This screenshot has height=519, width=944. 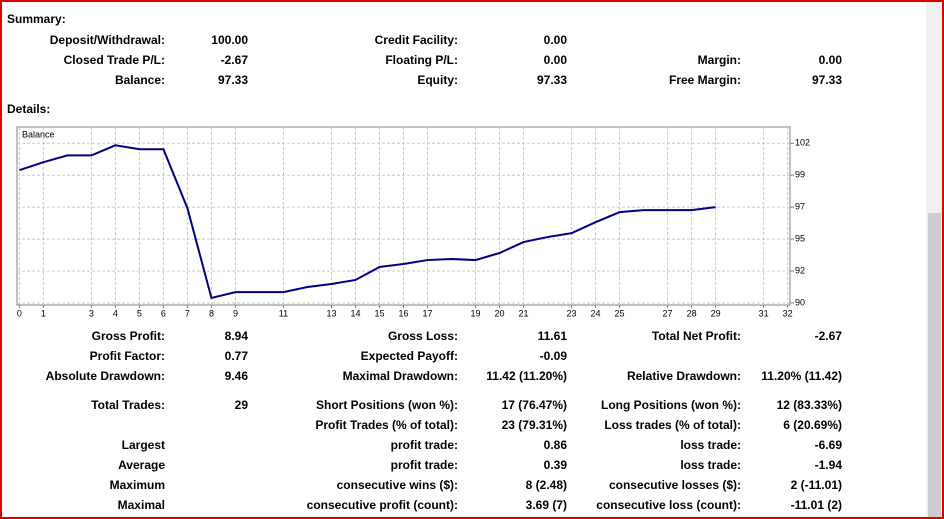 What do you see at coordinates (403, 313) in the screenshot?
I see `x-tick-label: 16` at bounding box center [403, 313].